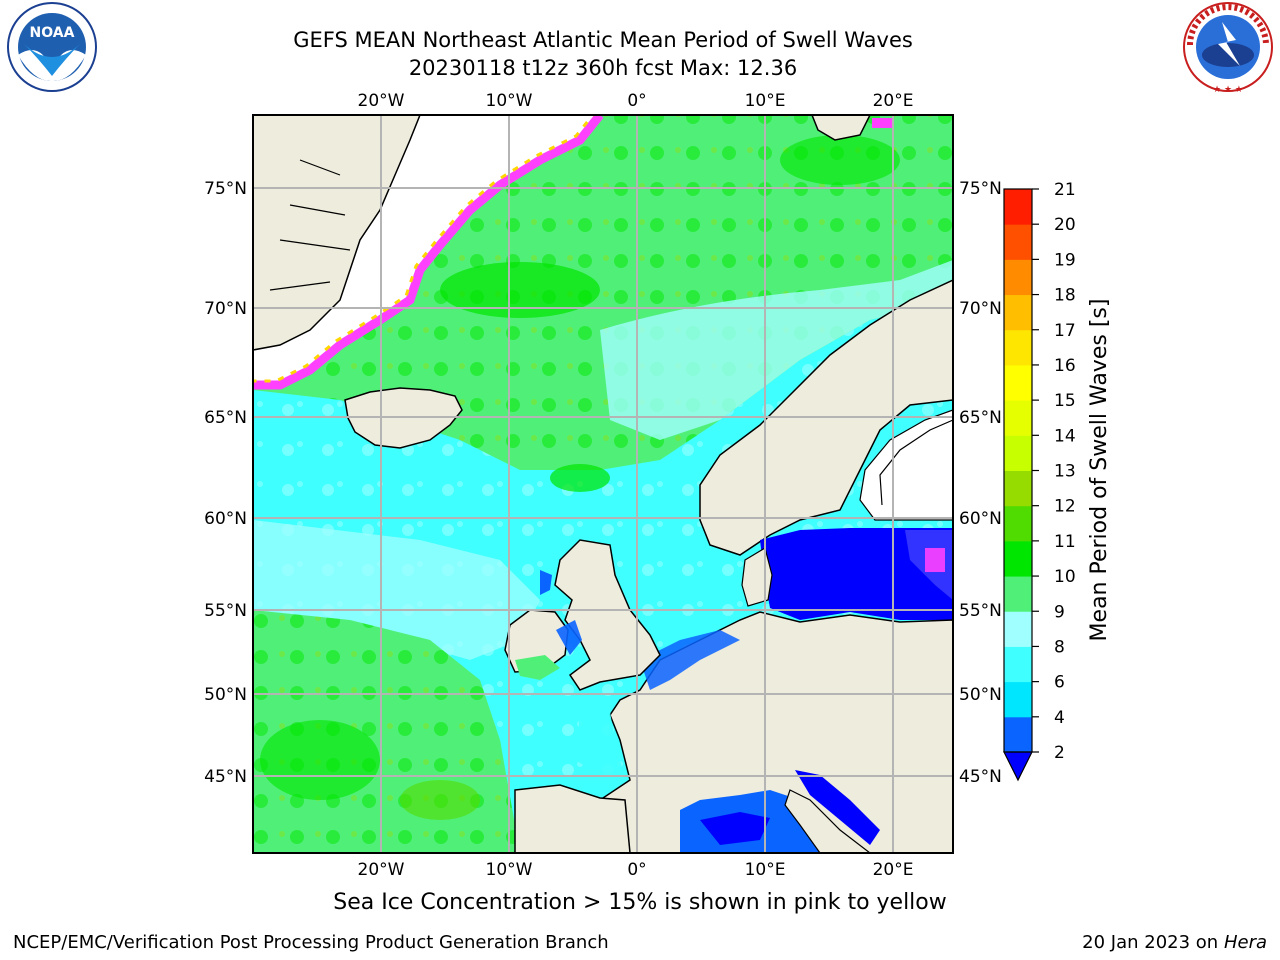 The height and width of the screenshot is (960, 1280). What do you see at coordinates (225, 777) in the screenshot?
I see `y-tick-left: 45°N` at bounding box center [225, 777].